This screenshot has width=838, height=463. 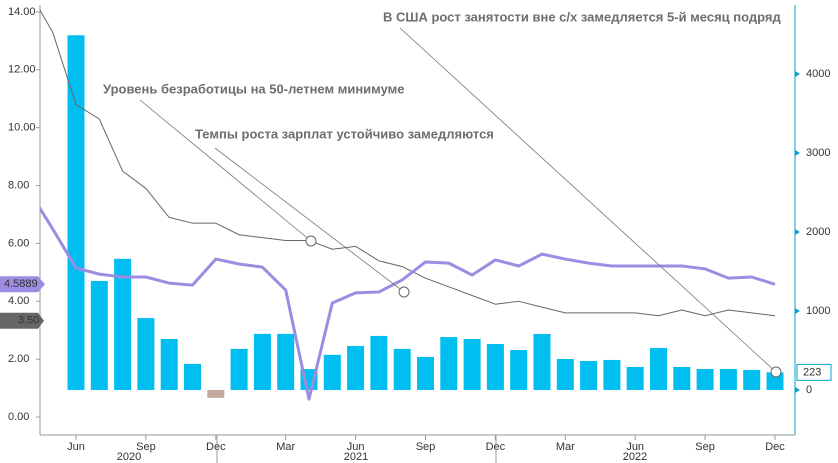 I want to click on y2-tick-label: 0, so click(x=809, y=390).